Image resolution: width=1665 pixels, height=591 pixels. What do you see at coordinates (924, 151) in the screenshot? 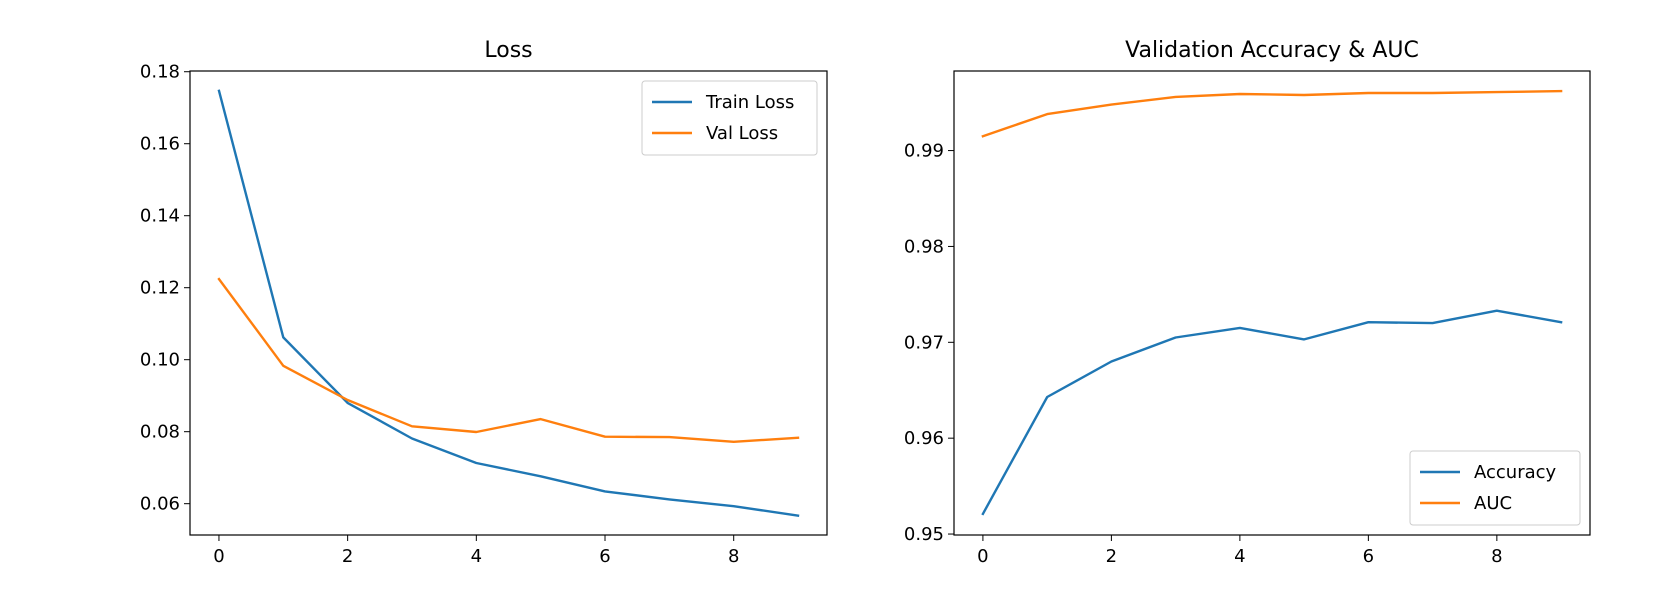
I see `acc-auc-y-tick-label: 0.99` at bounding box center [924, 151].